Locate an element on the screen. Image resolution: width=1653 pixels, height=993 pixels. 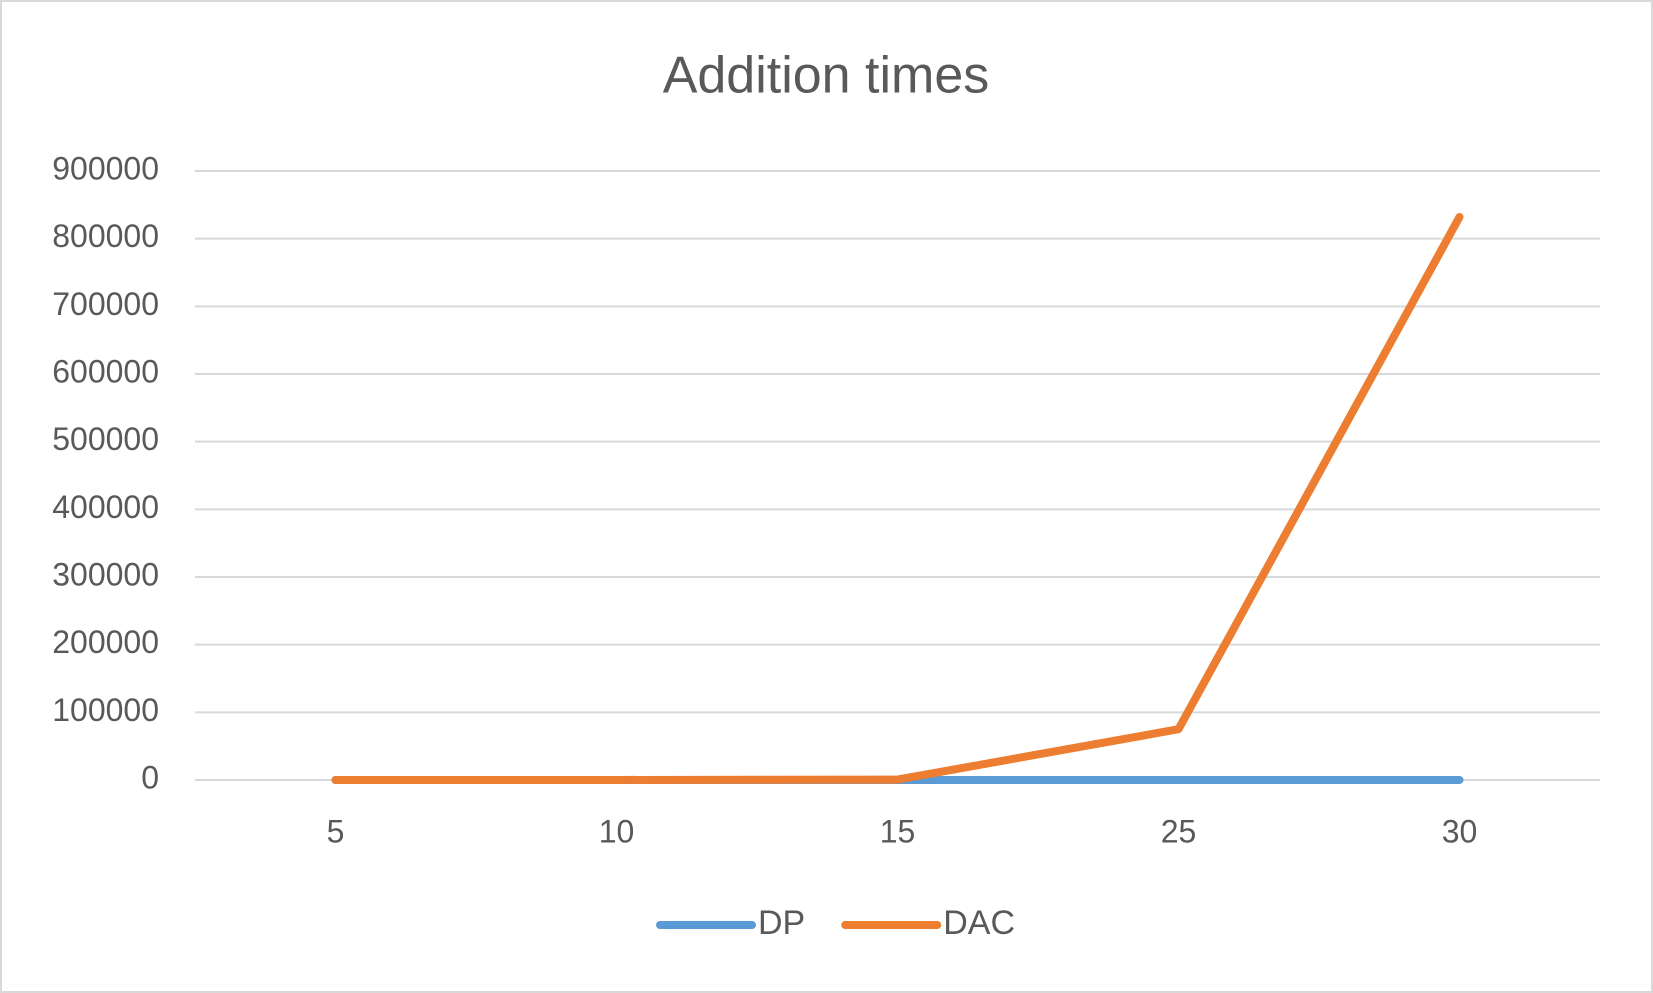
y-tick-label: 100000 is located at coordinates (105, 710).